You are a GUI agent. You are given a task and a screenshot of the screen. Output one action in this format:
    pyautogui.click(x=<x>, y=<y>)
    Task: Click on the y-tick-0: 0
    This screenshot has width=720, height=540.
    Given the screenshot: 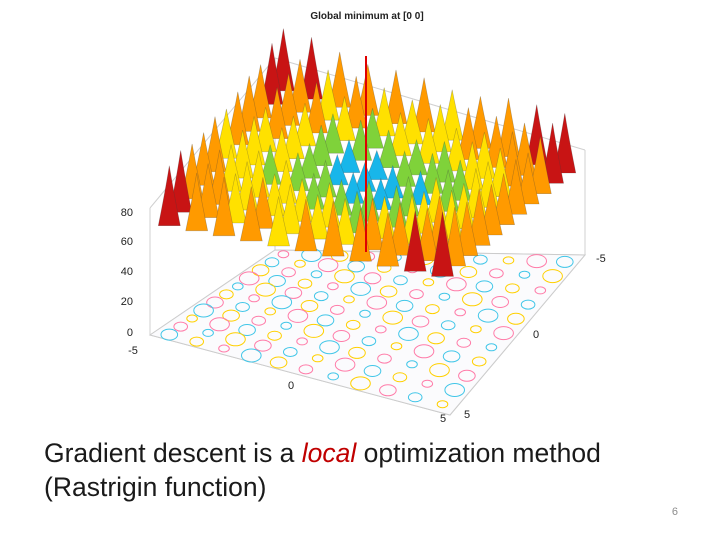 What is the action you would take?
    pyautogui.click(x=536, y=335)
    